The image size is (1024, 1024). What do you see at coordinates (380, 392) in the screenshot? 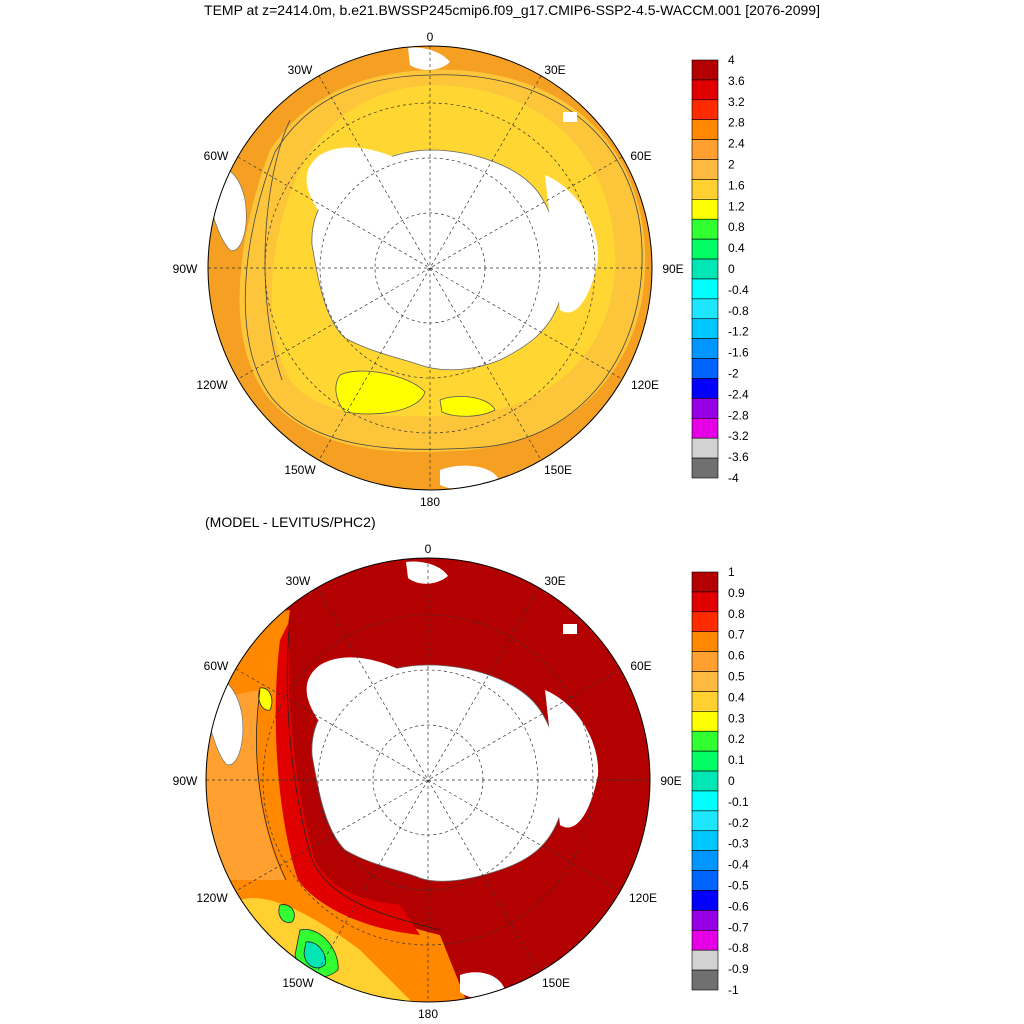
I see `top-warm-patch-west` at bounding box center [380, 392].